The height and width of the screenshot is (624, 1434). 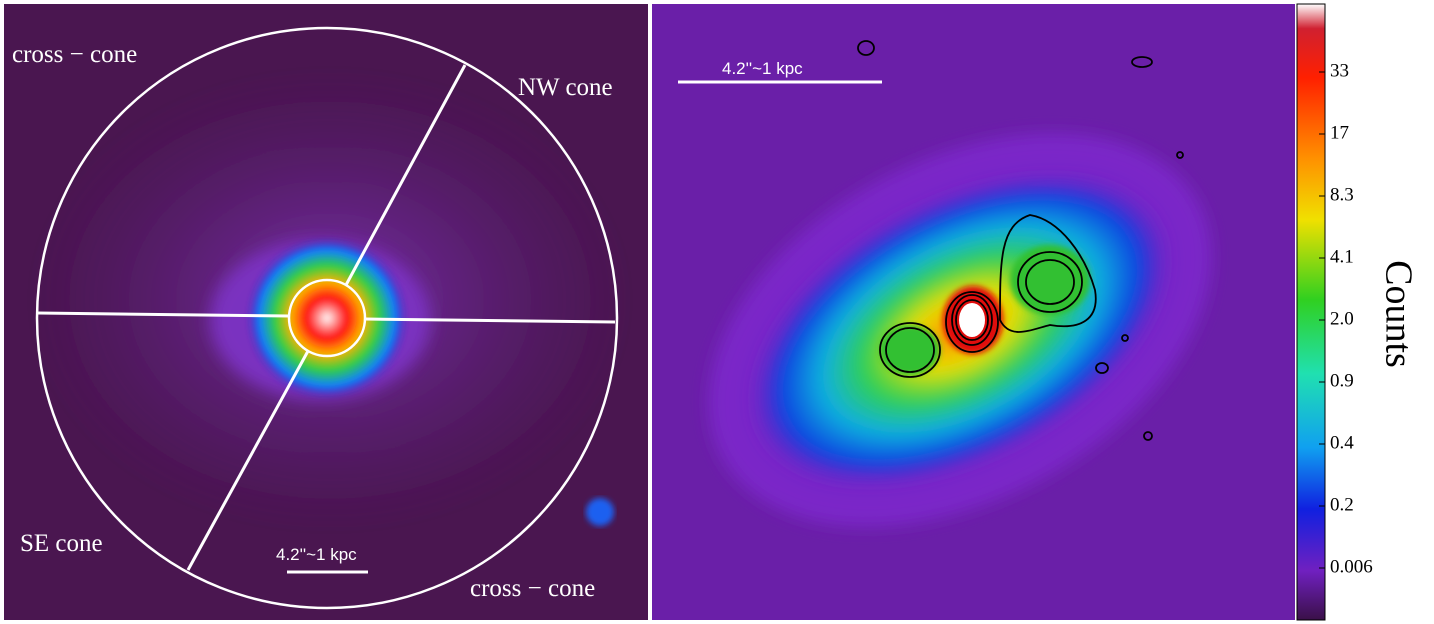 I want to click on colorbar-tick-label: 17, so click(x=1339, y=132).